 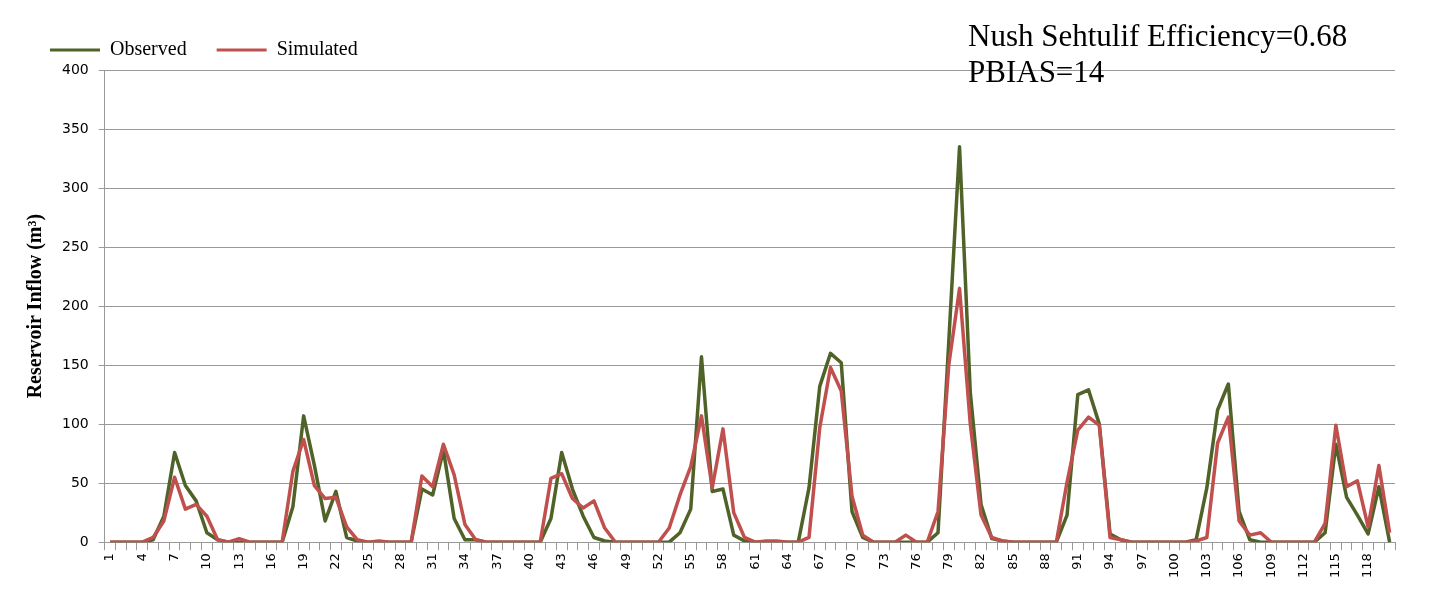 What do you see at coordinates (148, 48) in the screenshot?
I see `legend-label: Observed` at bounding box center [148, 48].